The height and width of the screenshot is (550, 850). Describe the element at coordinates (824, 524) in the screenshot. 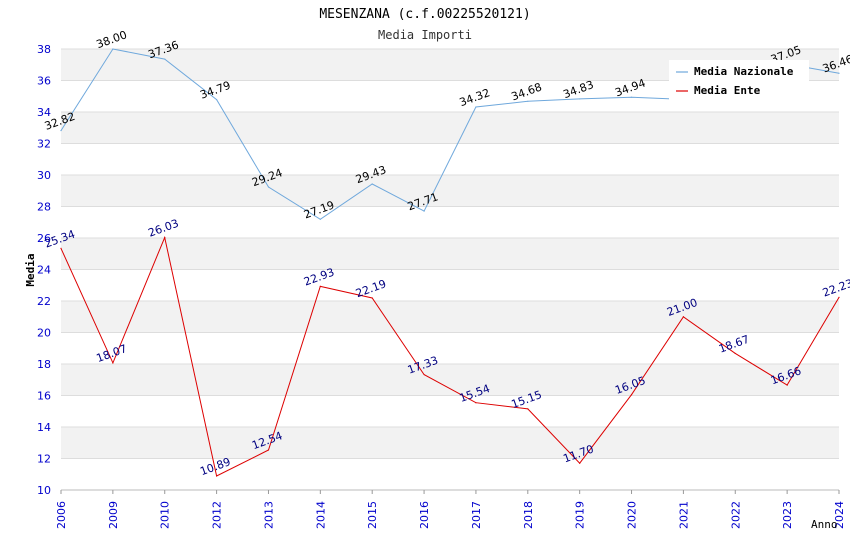

I see `x-axis-label: Anno` at that location.